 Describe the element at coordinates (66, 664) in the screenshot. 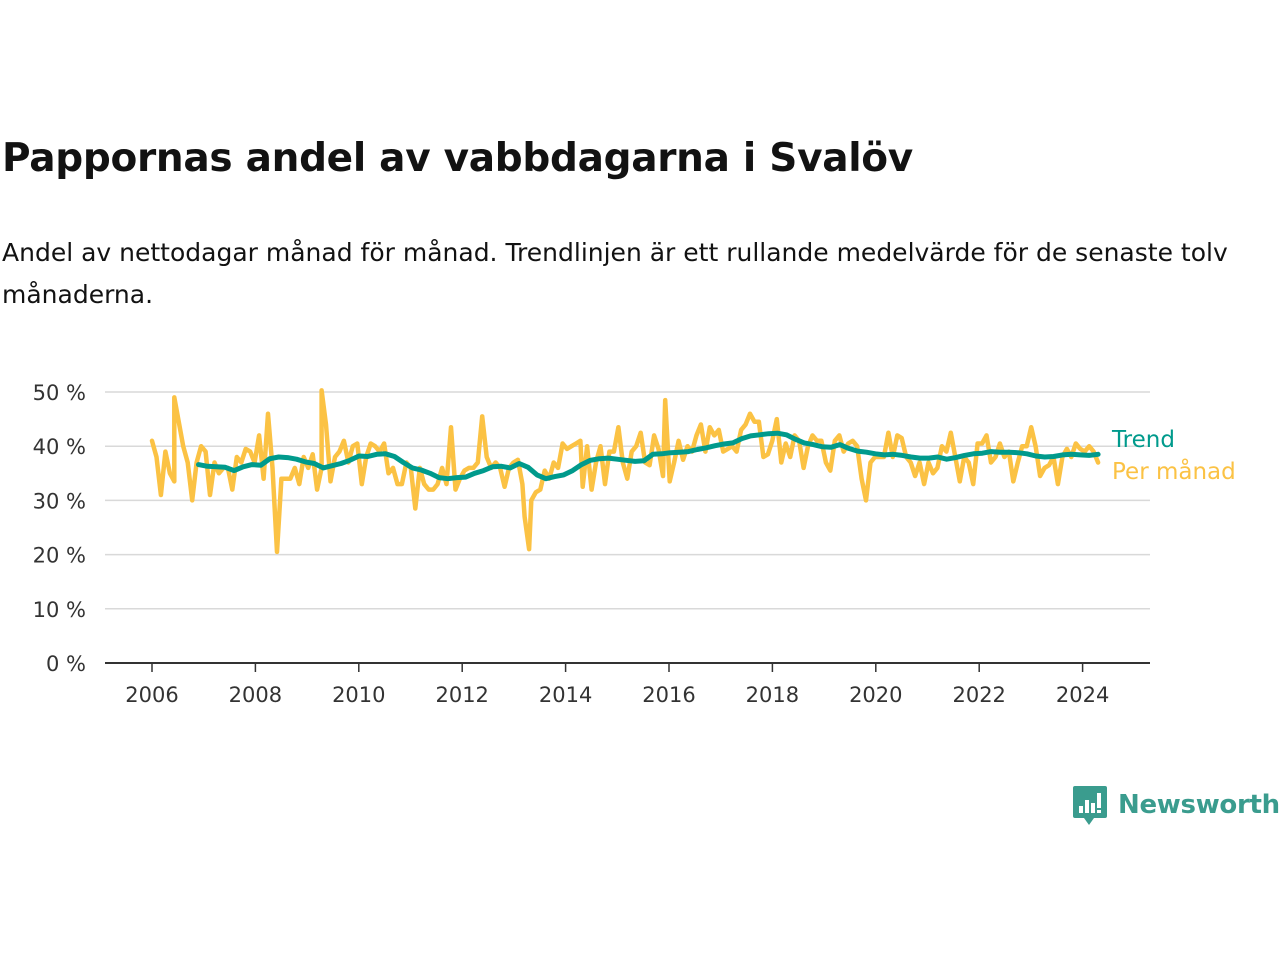

I see `y-tick-label: 0 %` at that location.